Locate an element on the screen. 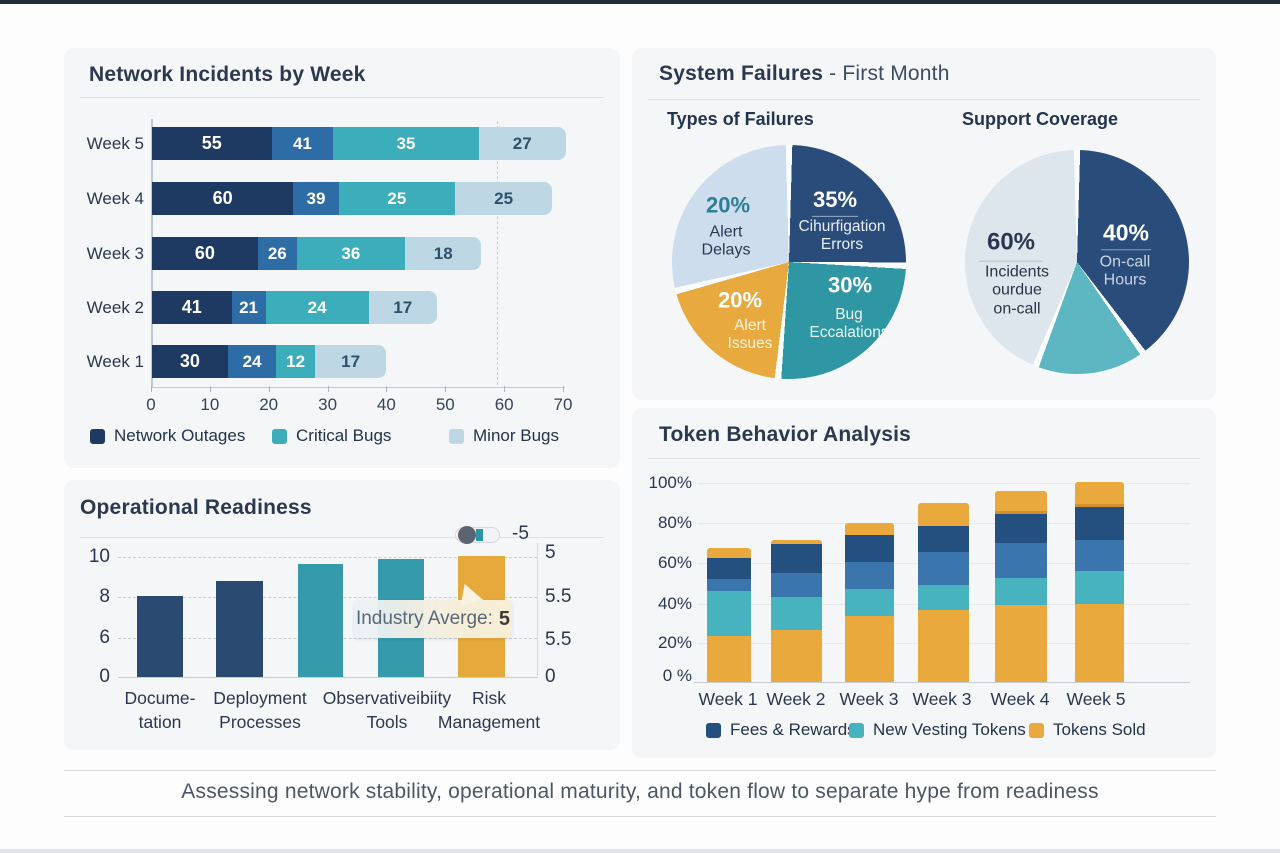 The width and height of the screenshot is (1280, 853). pie-percent-label: 20% is located at coordinates (740, 300).